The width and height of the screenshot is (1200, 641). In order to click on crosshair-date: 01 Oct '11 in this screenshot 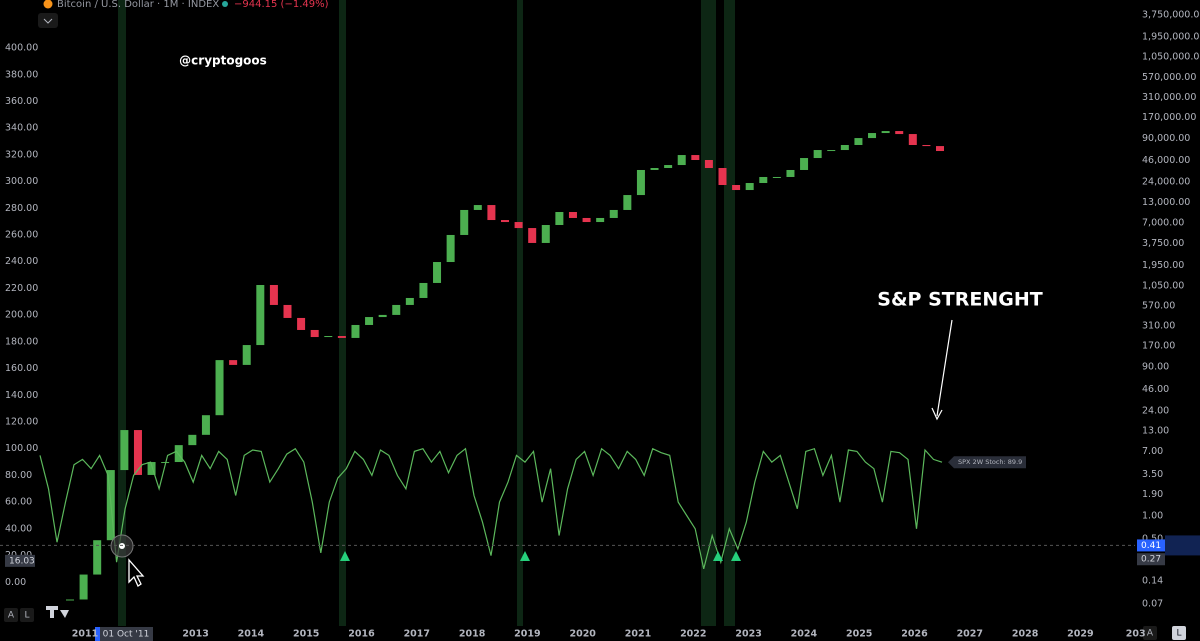, I will do `click(126, 635)`.